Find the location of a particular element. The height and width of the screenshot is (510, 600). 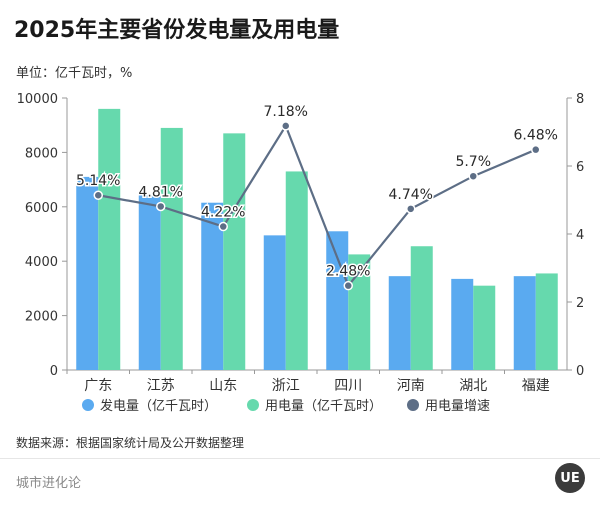

legend-label: 用电量增速 is located at coordinates (457, 406).